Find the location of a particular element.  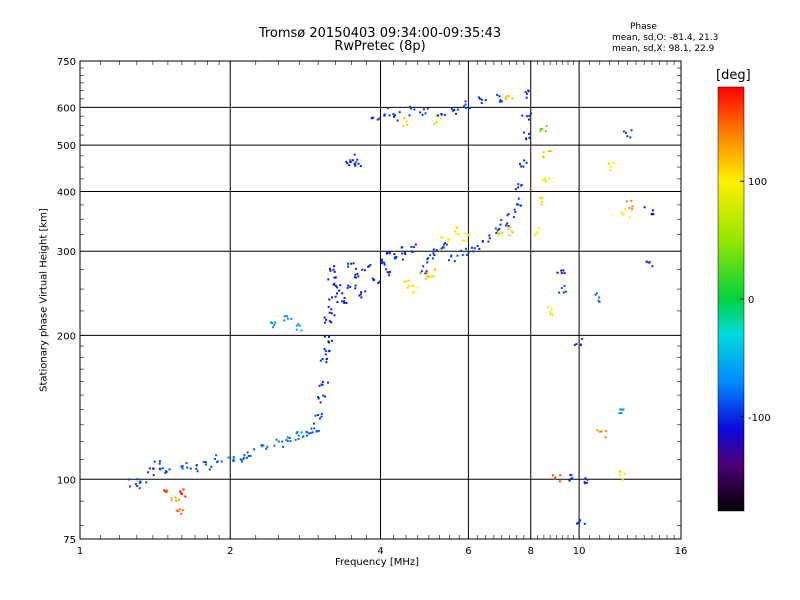

y-tick-label: 500 is located at coordinates (66, 146).